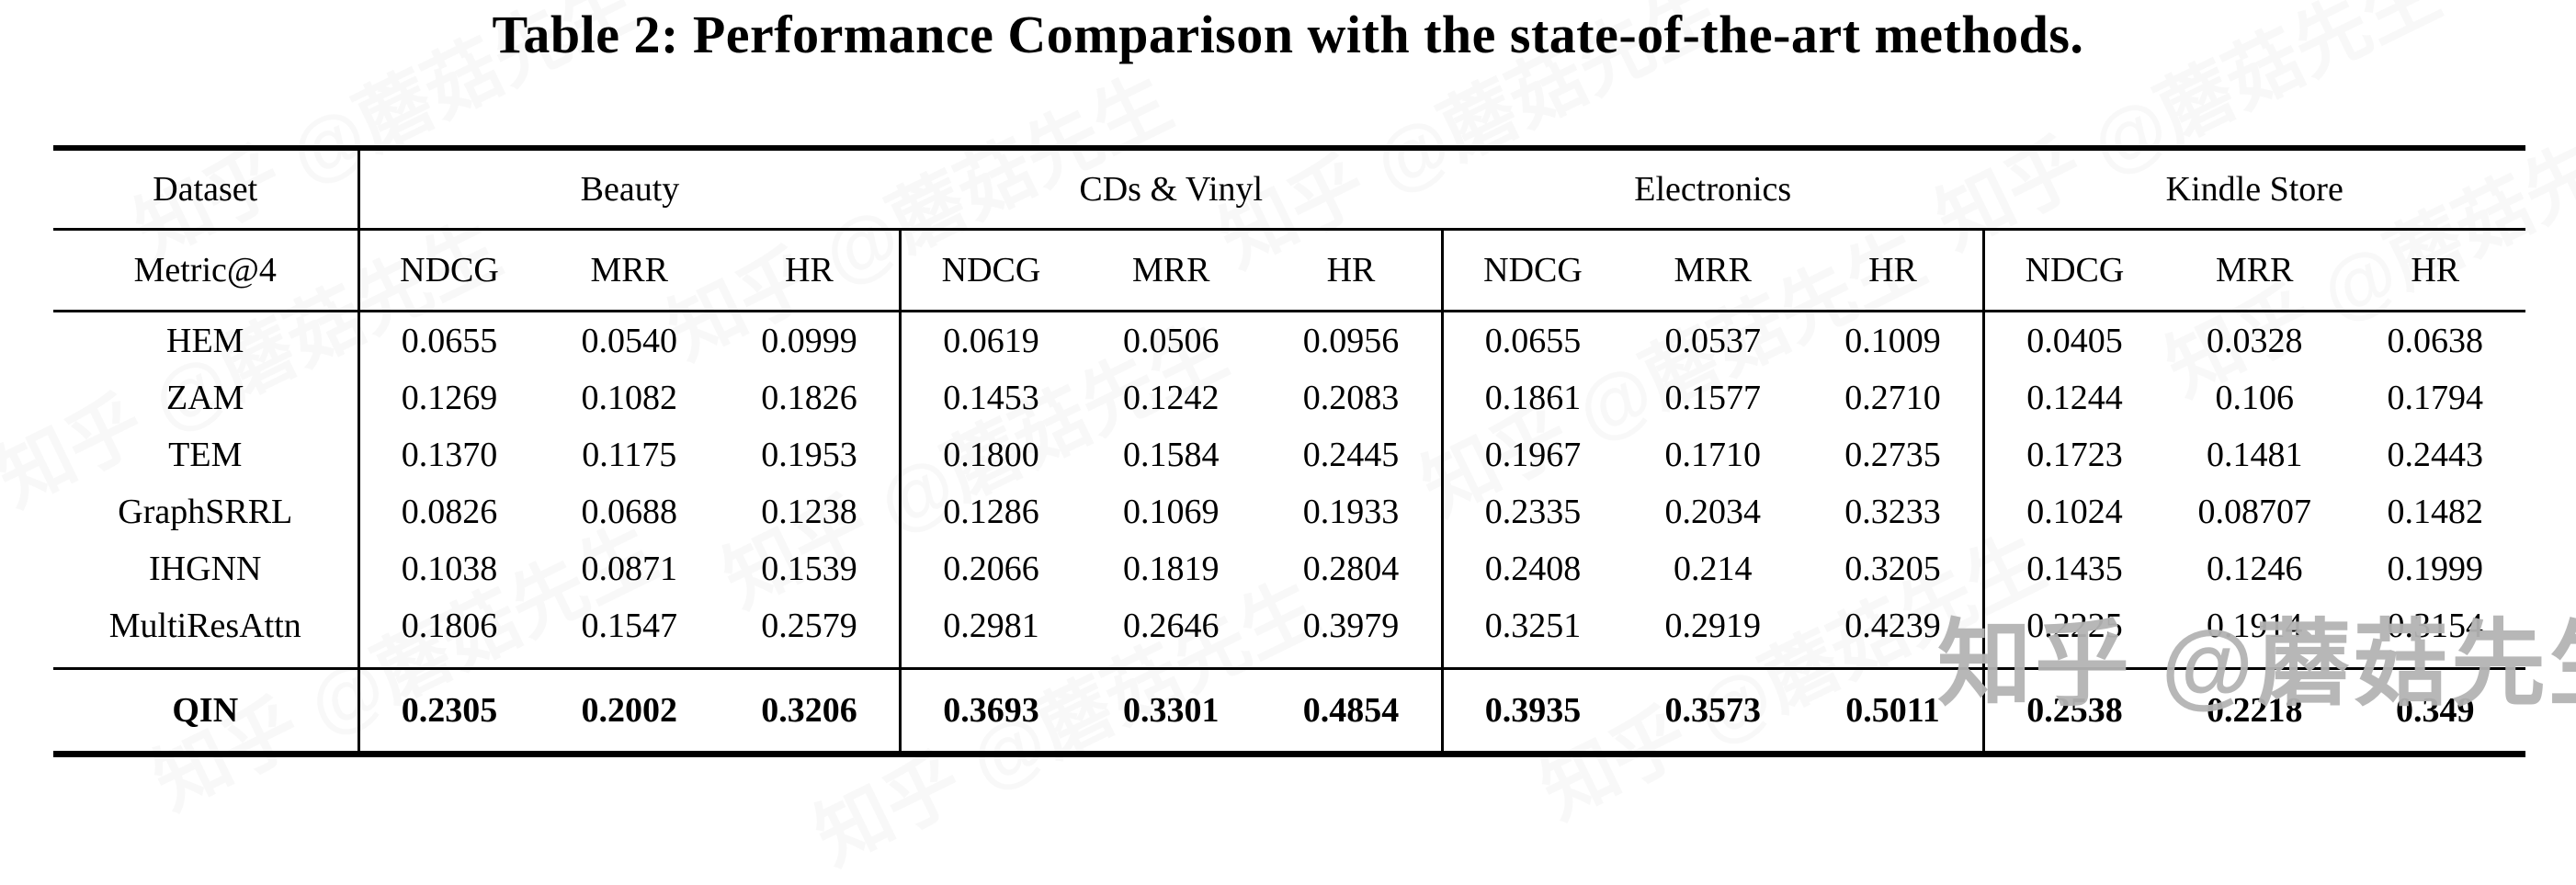 The width and height of the screenshot is (2576, 885). Describe the element at coordinates (1713, 189) in the screenshot. I see `group-header-electronics: Electronics` at that location.